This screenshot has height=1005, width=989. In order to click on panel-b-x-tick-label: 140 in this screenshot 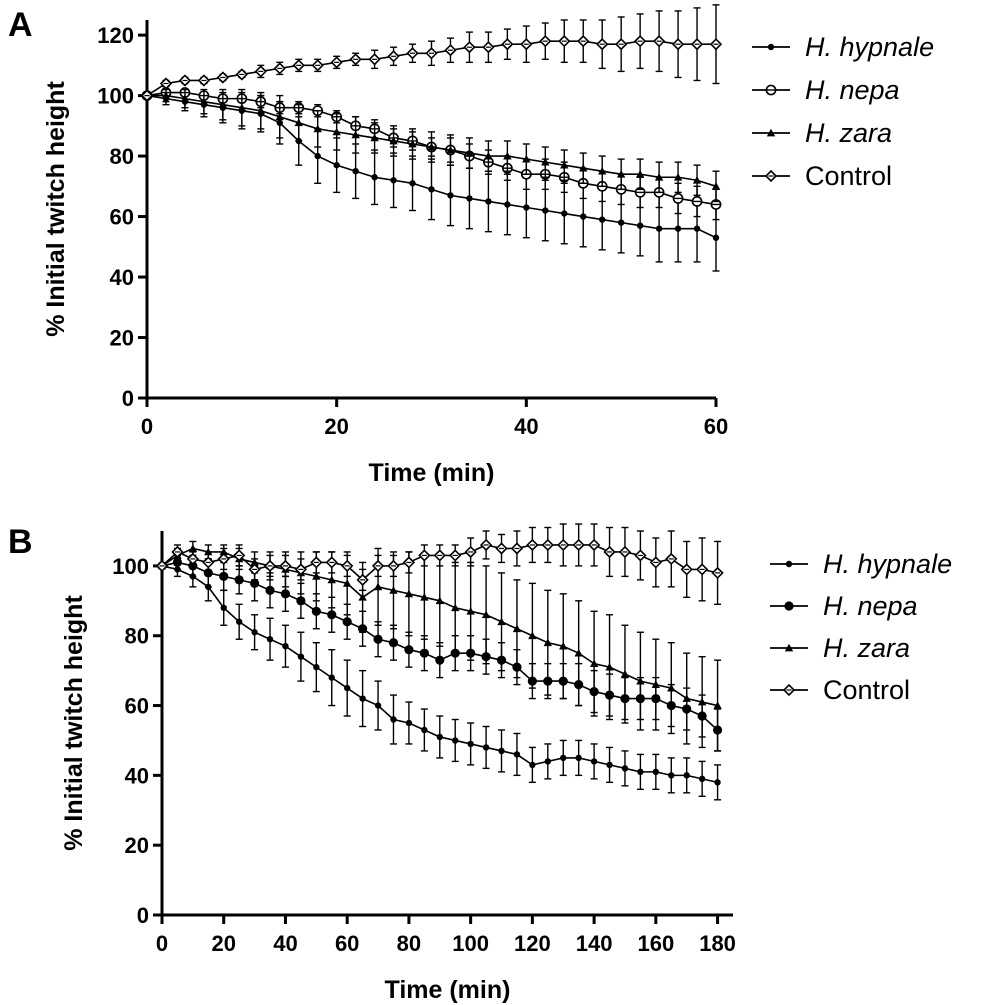, I will do `click(594, 943)`.